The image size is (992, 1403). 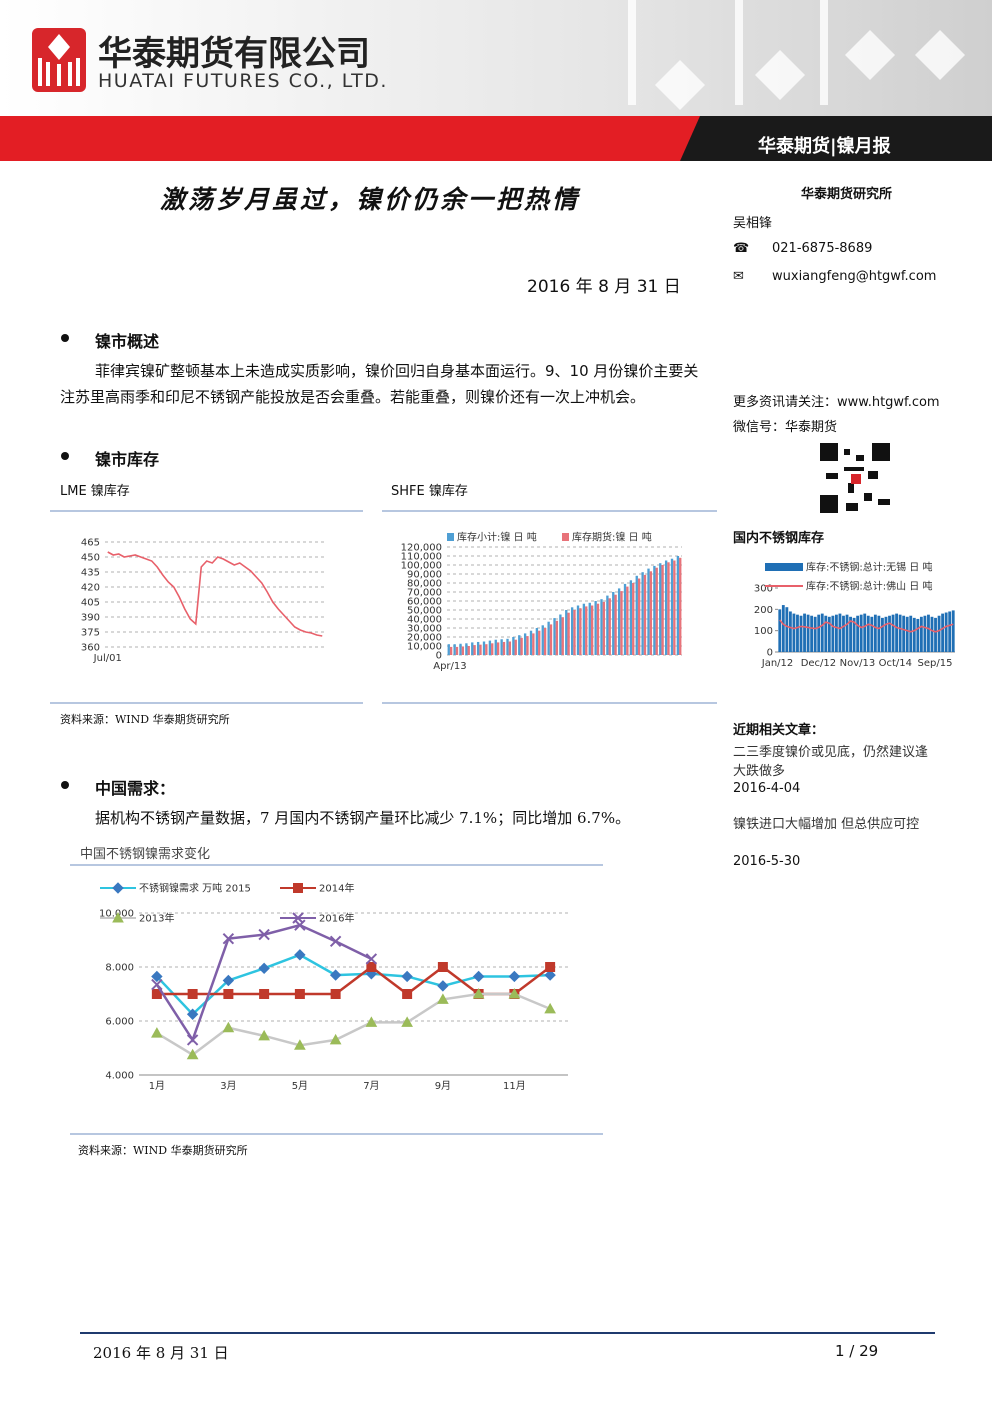 What do you see at coordinates (424, 647) in the screenshot?
I see `y-tick-label: 10,000` at bounding box center [424, 647].